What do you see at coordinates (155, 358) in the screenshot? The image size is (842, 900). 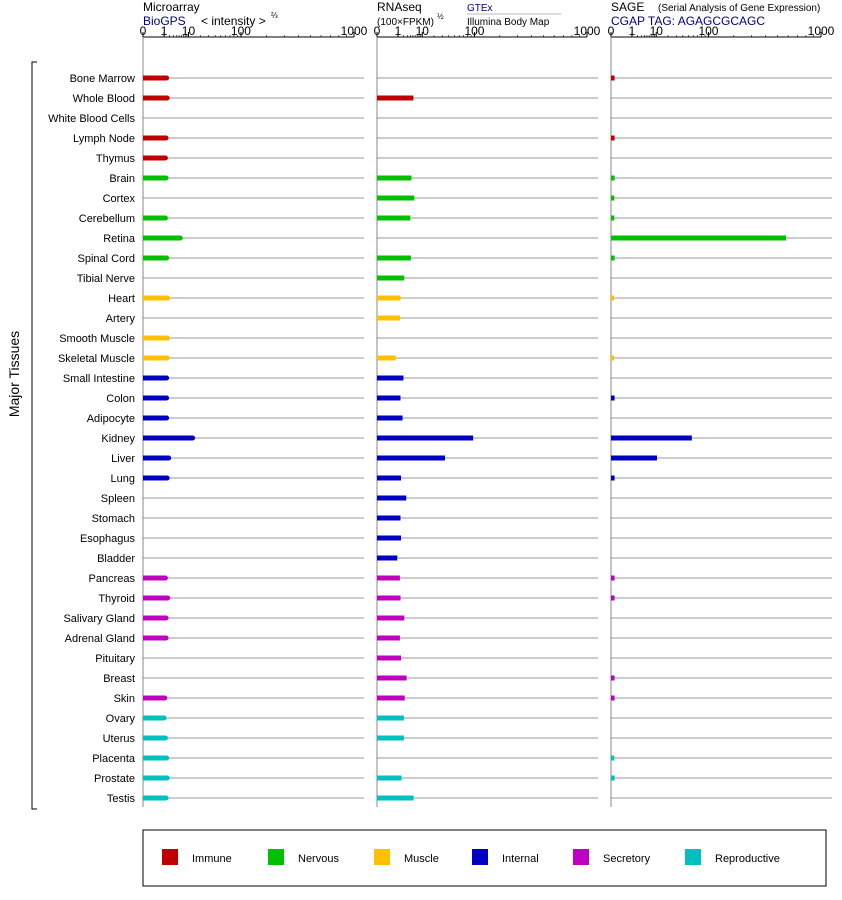 I see `microarray-bar-skeletal-muscle` at bounding box center [155, 358].